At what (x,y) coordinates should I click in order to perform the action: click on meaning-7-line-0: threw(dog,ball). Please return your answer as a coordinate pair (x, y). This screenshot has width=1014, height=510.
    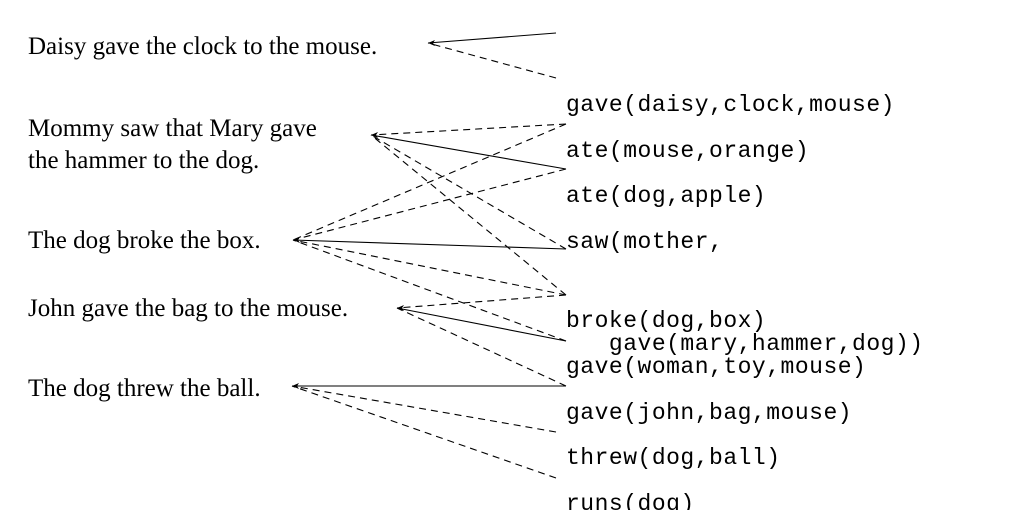
    Looking at the image, I should click on (673, 458).